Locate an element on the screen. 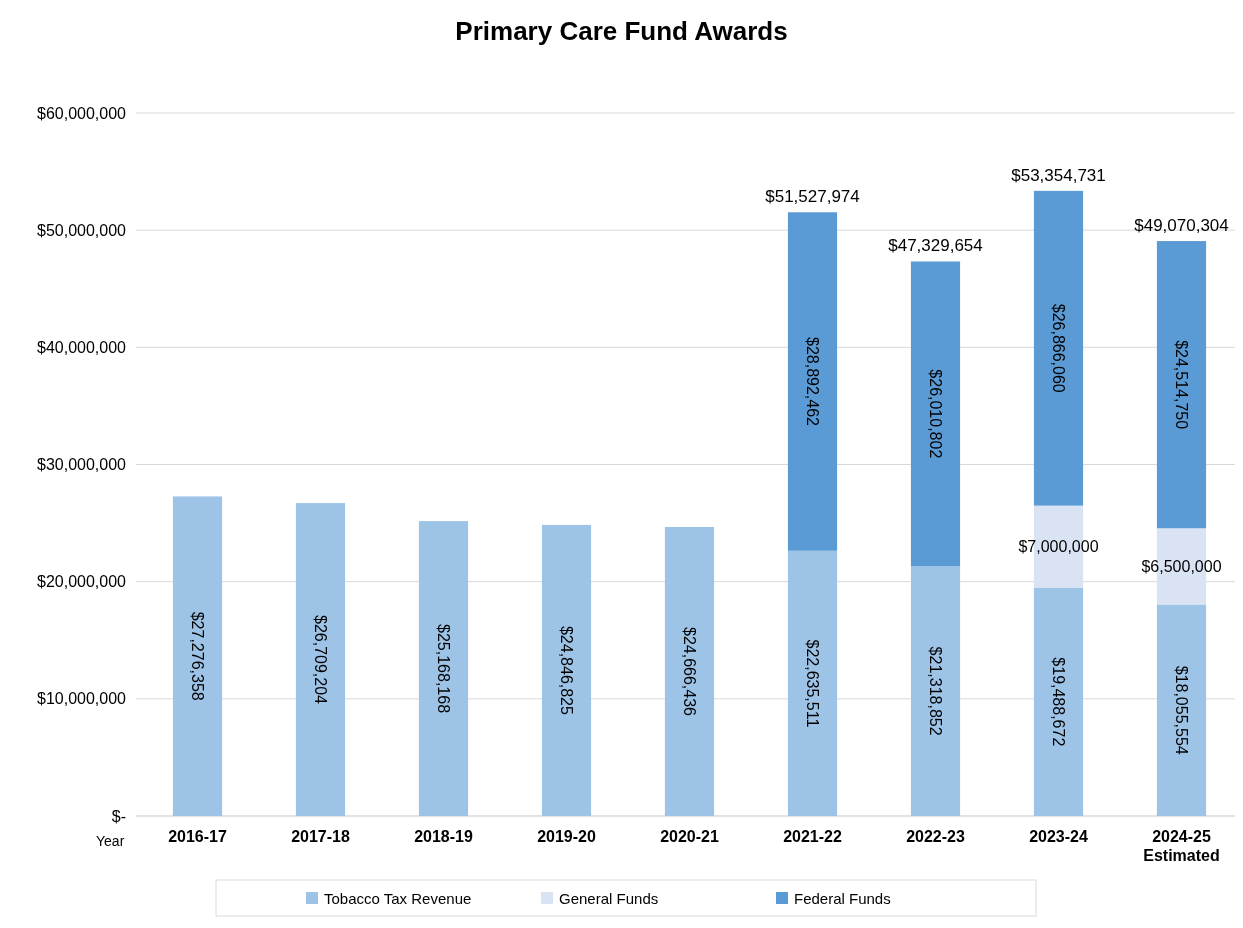  data-label: $7,000,000 is located at coordinates (1058, 547).